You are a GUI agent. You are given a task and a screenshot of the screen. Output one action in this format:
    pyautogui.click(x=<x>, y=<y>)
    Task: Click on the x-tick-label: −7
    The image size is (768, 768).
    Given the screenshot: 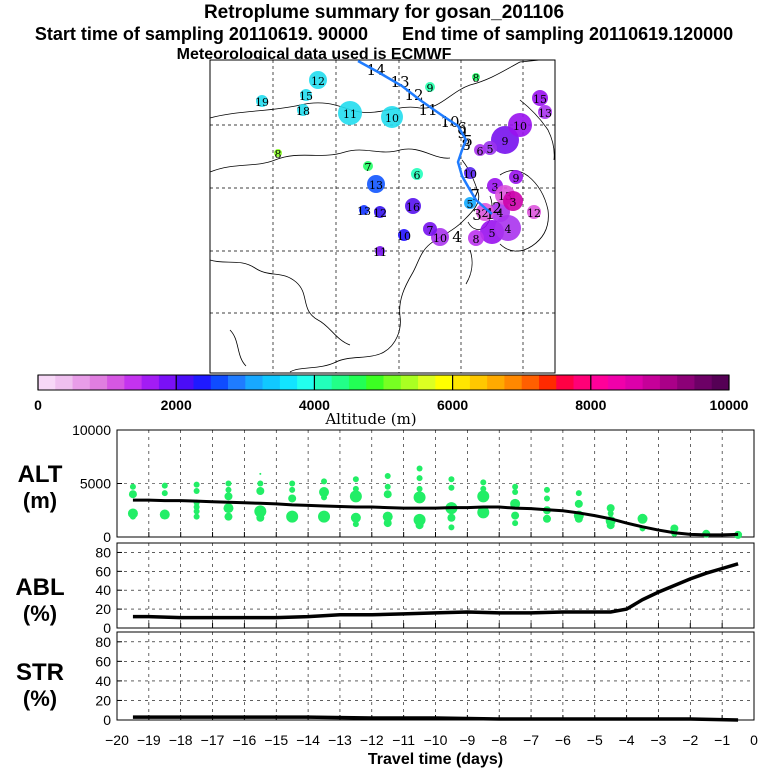 What is the action you would take?
    pyautogui.click(x=531, y=740)
    